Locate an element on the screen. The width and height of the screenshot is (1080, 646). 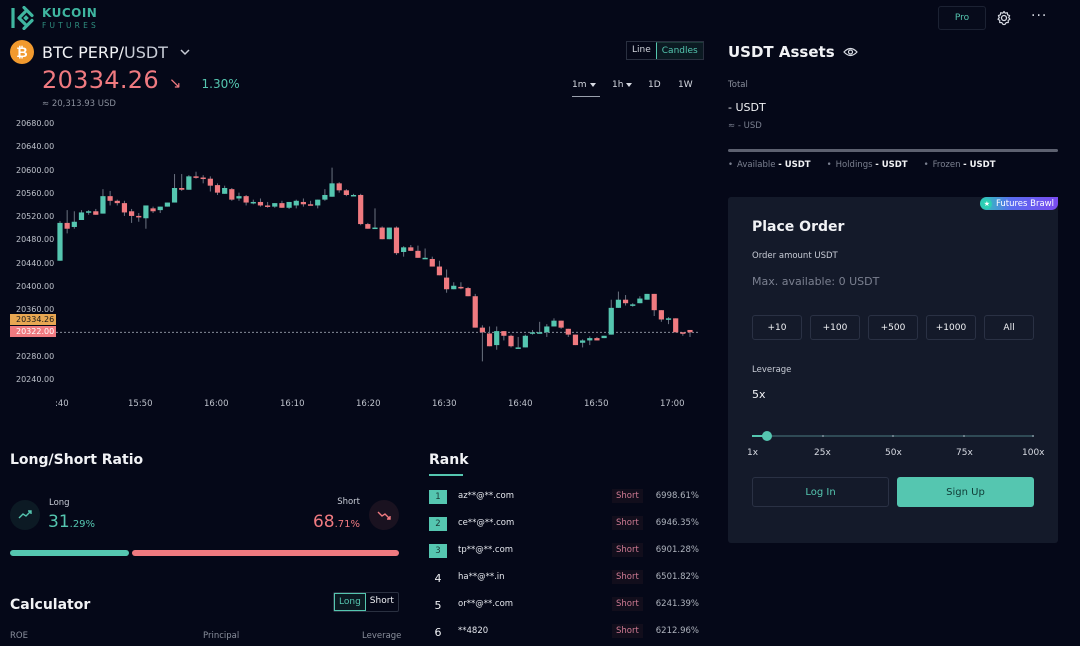
price-down-arrow-icon: ↘ is located at coordinates (175, 83).